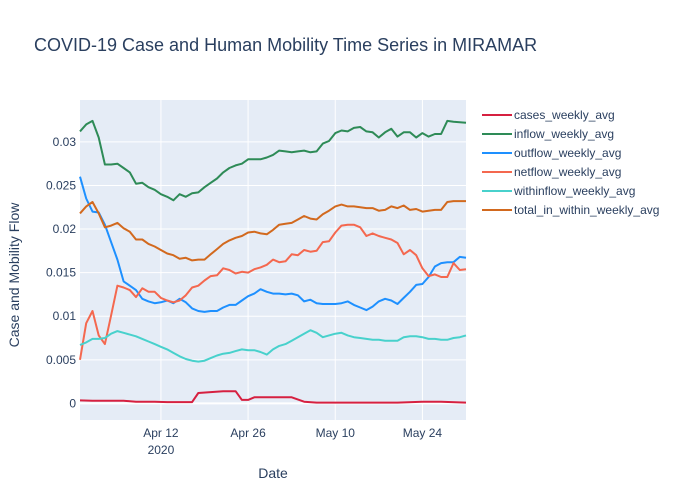 The width and height of the screenshot is (700, 500). Describe the element at coordinates (564, 134) in the screenshot. I see `legend-label: inflow_weekly_avg` at that location.